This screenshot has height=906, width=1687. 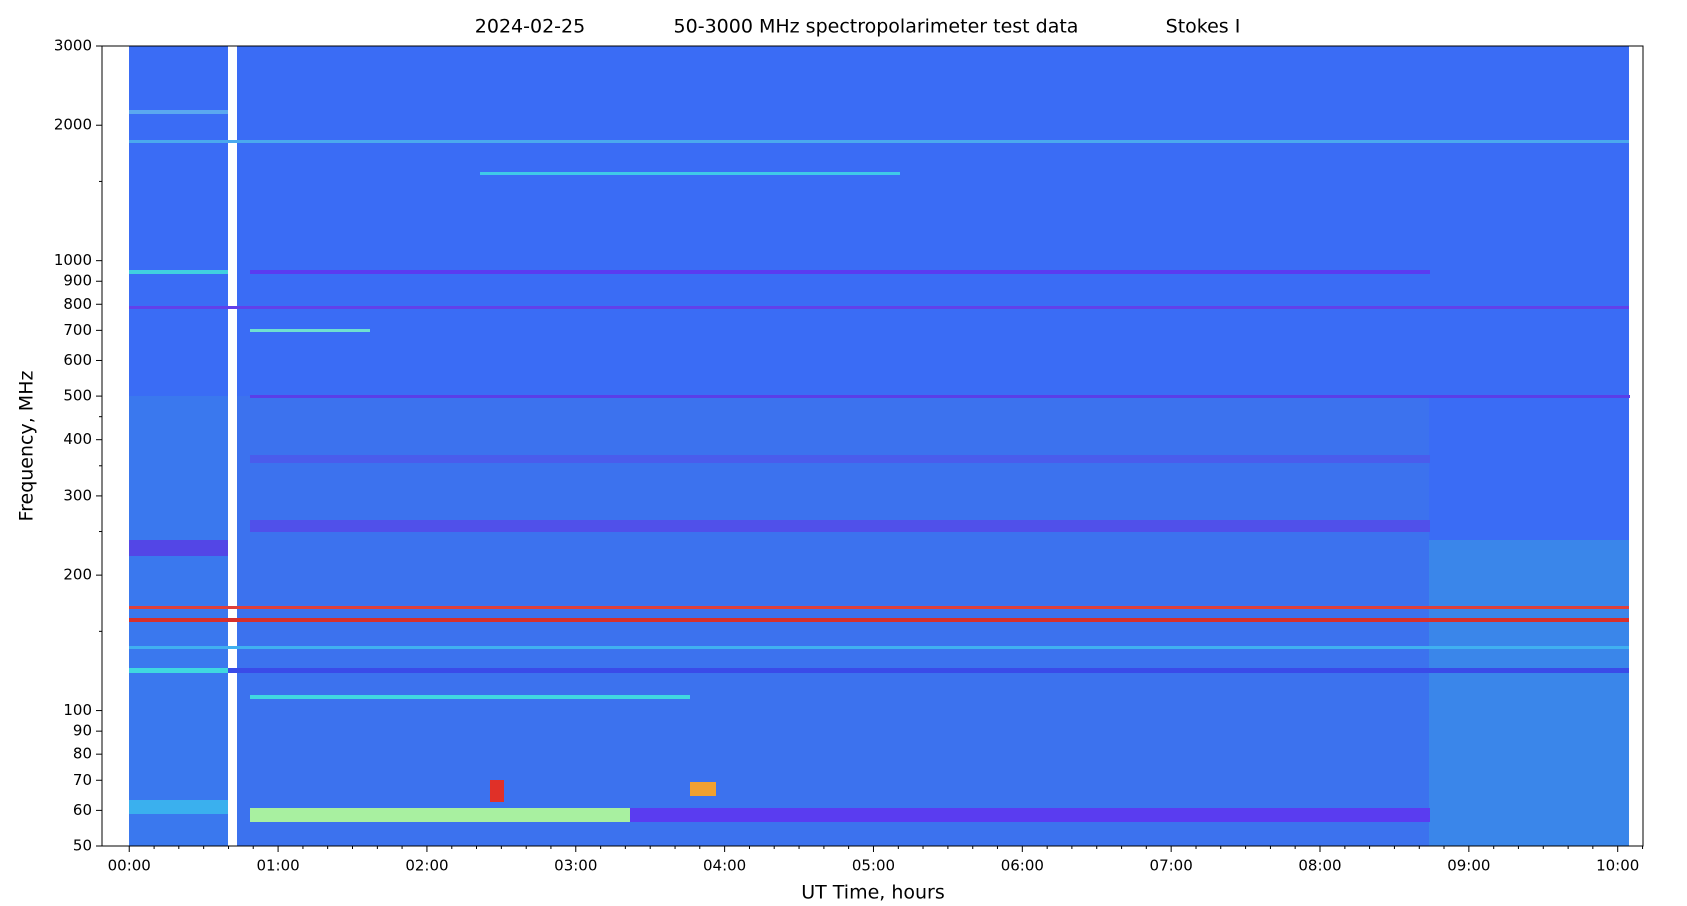 What do you see at coordinates (1203, 27) in the screenshot?
I see `chart-subtitle: Stokes I` at bounding box center [1203, 27].